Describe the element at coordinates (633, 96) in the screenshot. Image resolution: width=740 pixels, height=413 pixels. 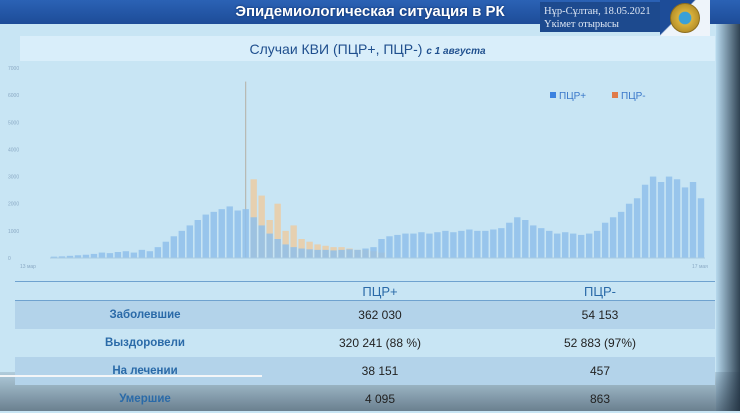
I see `legend-pcr-neg: ПЦР-` at that location.